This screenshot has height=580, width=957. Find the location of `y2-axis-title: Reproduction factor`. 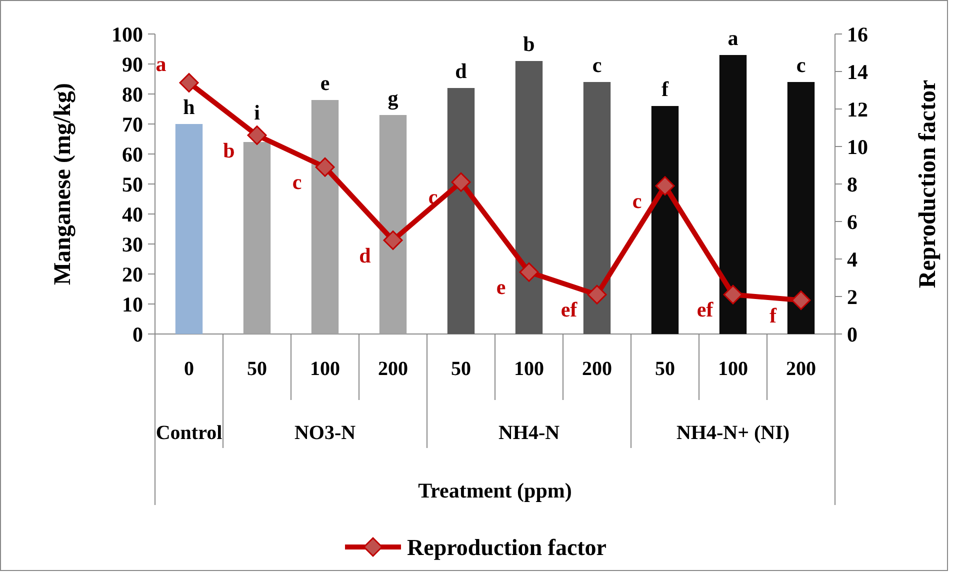

y2-axis-title: Reproduction factor is located at coordinates (928, 184).